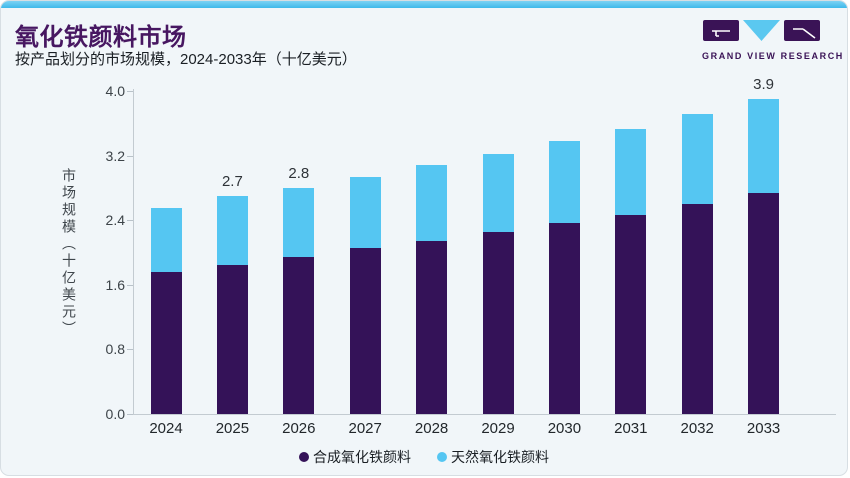 Image resolution: width=850 pixels, height=478 pixels. What do you see at coordinates (424, 457) in the screenshot?
I see `chart-legend: 合成氧化铁颜料 天然氧化铁颜料` at bounding box center [424, 457].